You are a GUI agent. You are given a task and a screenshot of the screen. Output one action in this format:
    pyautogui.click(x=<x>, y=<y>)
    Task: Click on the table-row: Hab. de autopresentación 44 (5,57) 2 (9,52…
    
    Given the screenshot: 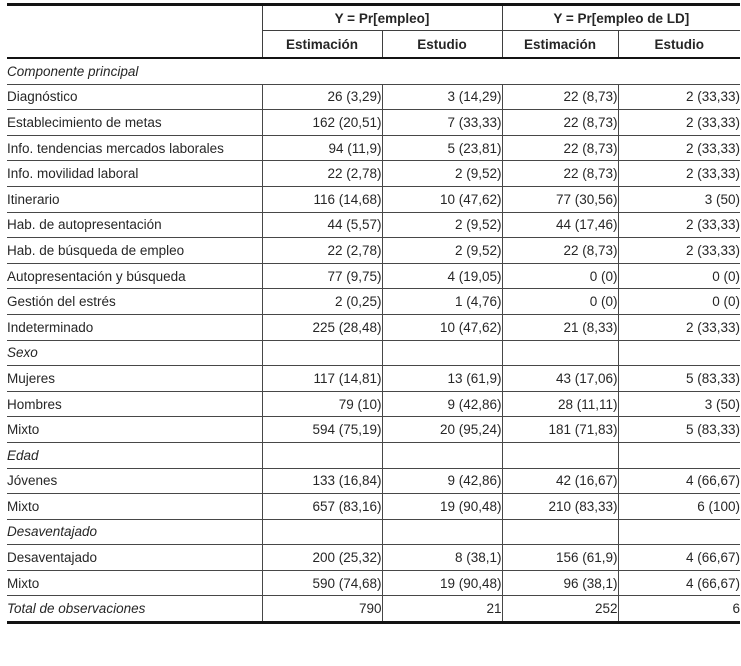 What is the action you would take?
    pyautogui.click(x=374, y=225)
    